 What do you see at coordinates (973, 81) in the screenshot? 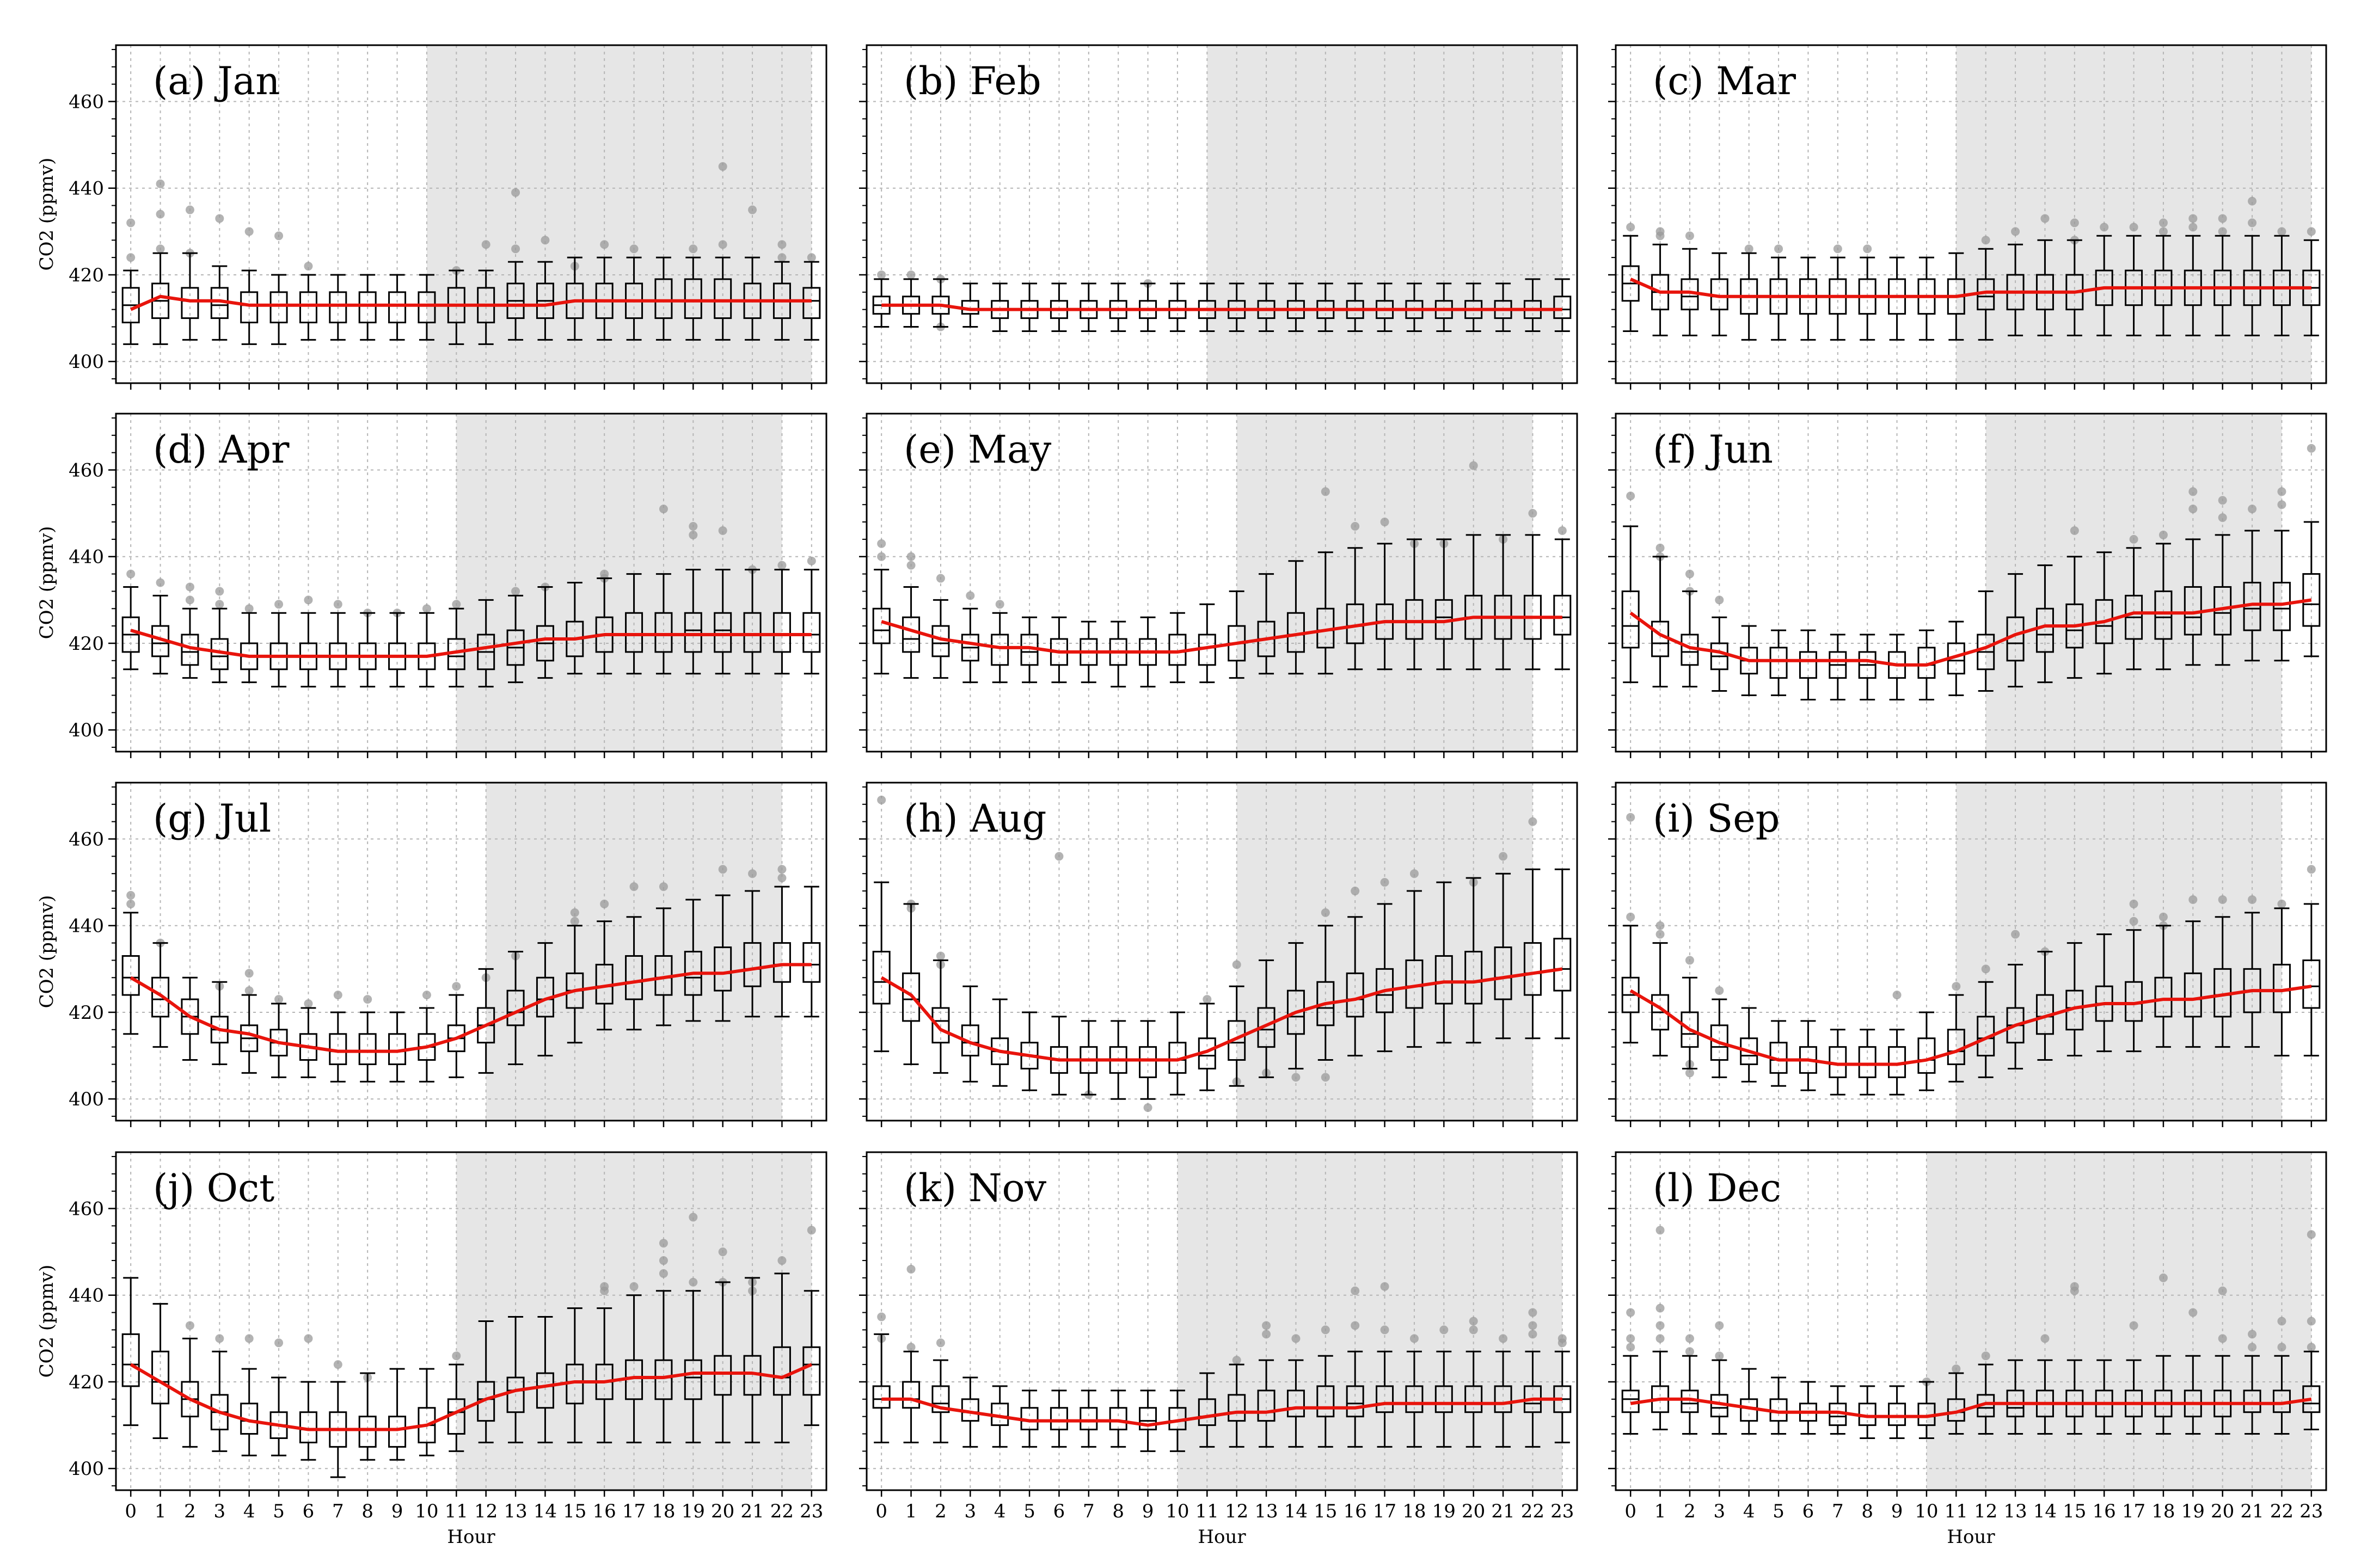
I see `panel-title: (b) Feb` at bounding box center [973, 81].